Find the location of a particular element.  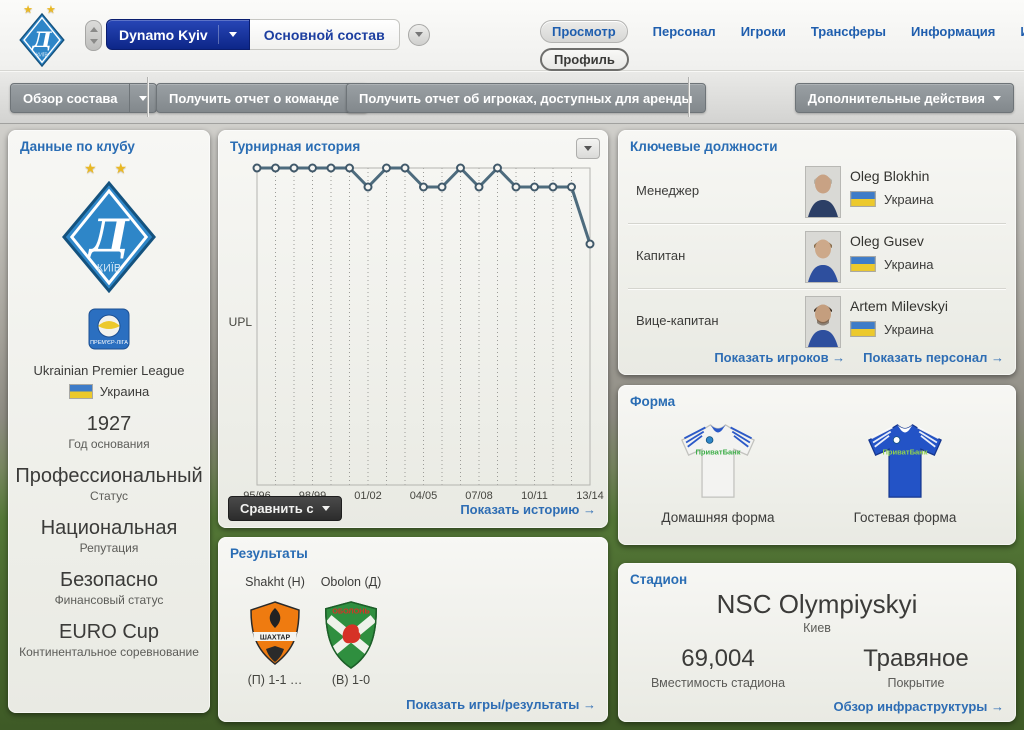

team-selector-group: Dynamo Kyiv Основной состав is located at coordinates (268, 34).